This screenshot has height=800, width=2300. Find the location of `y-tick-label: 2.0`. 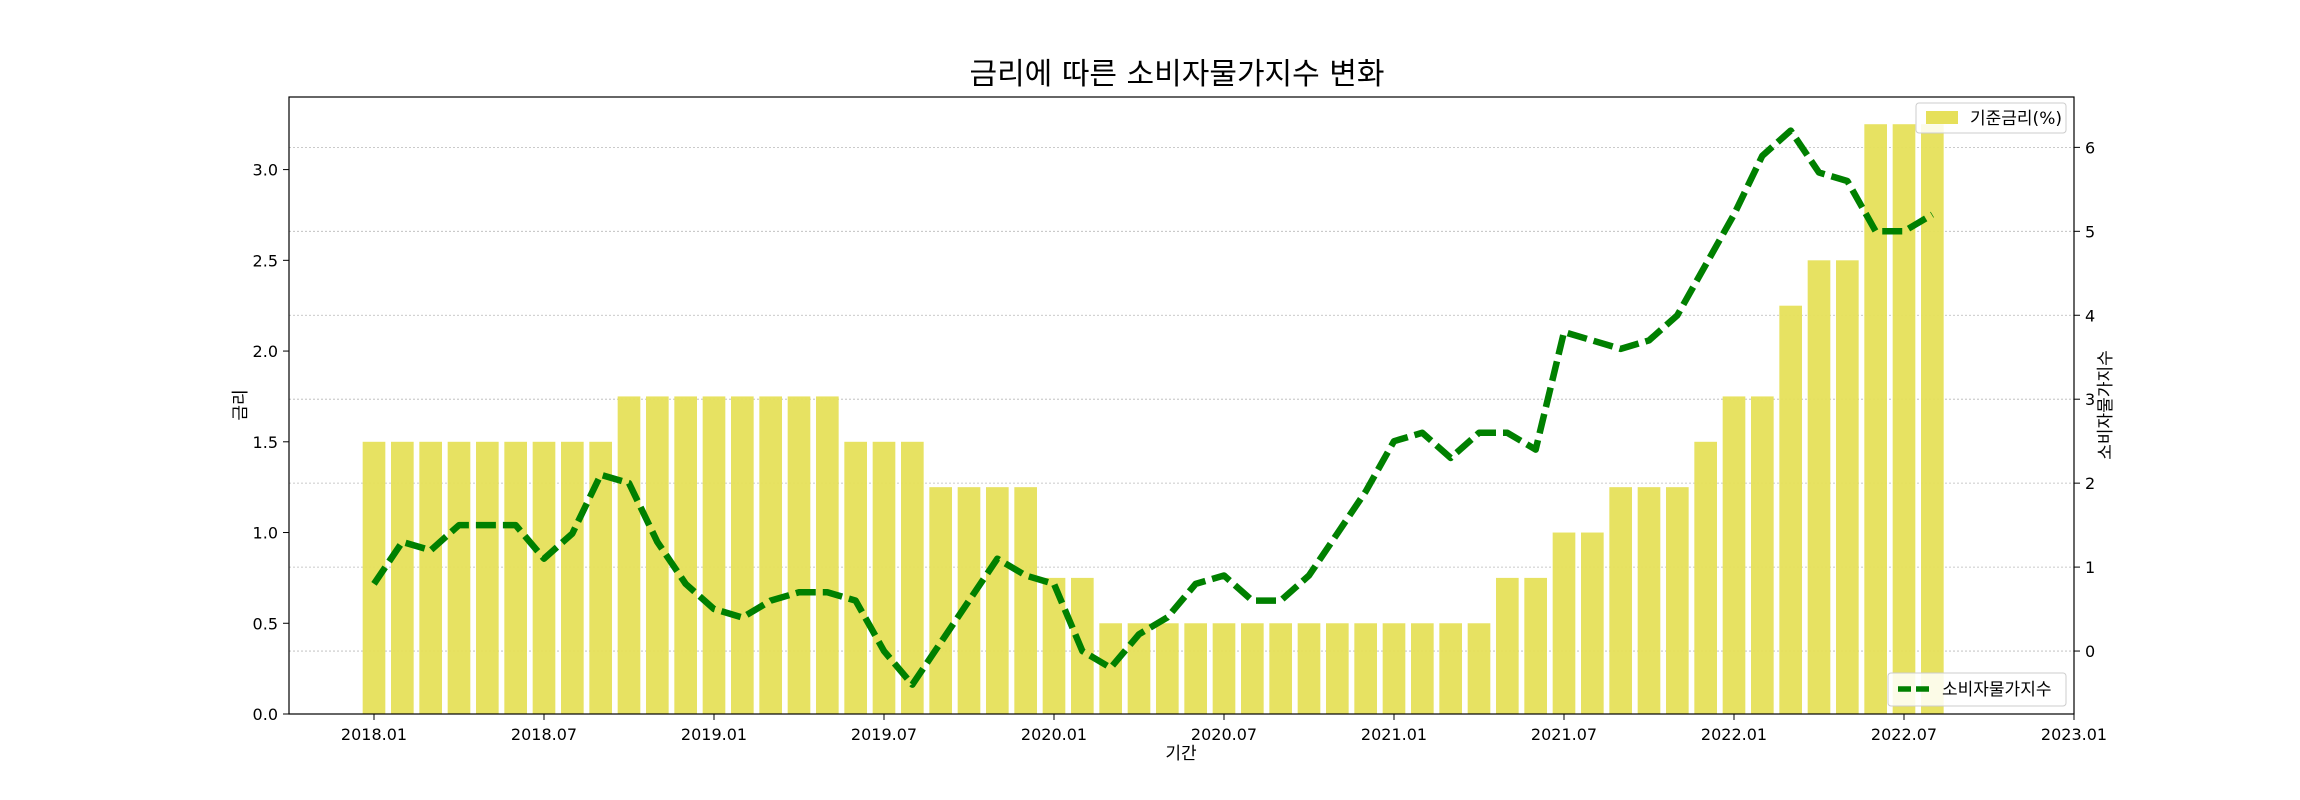

y-tick-label: 2.0 is located at coordinates (265, 351).